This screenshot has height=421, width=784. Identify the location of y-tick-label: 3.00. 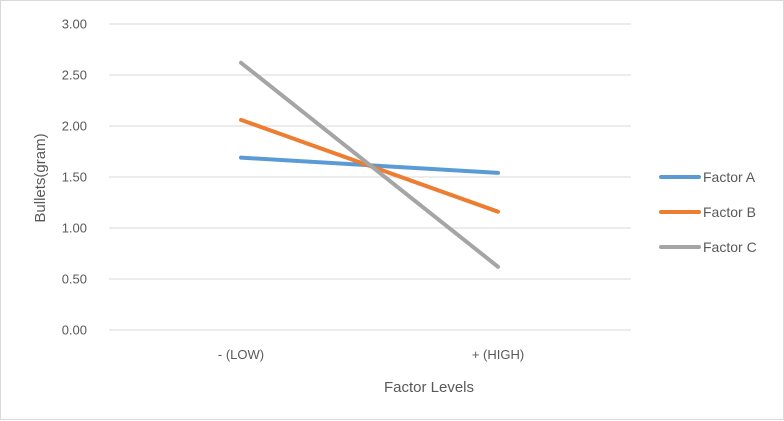
(74, 24).